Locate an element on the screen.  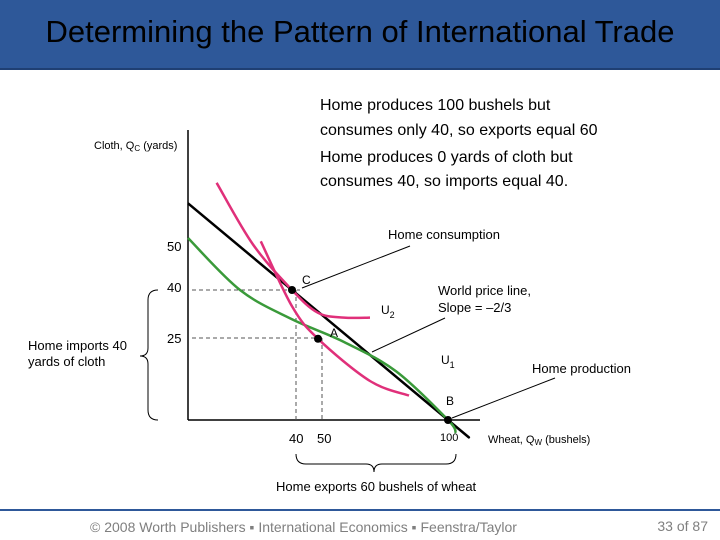
y-tick-label-25: 25 is located at coordinates (174, 338).